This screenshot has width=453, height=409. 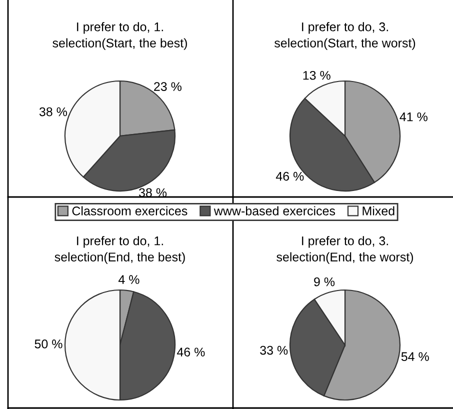 I want to click on chart-title: I prefer to do, 3. selection(Start, the worst), so click(x=345, y=36).